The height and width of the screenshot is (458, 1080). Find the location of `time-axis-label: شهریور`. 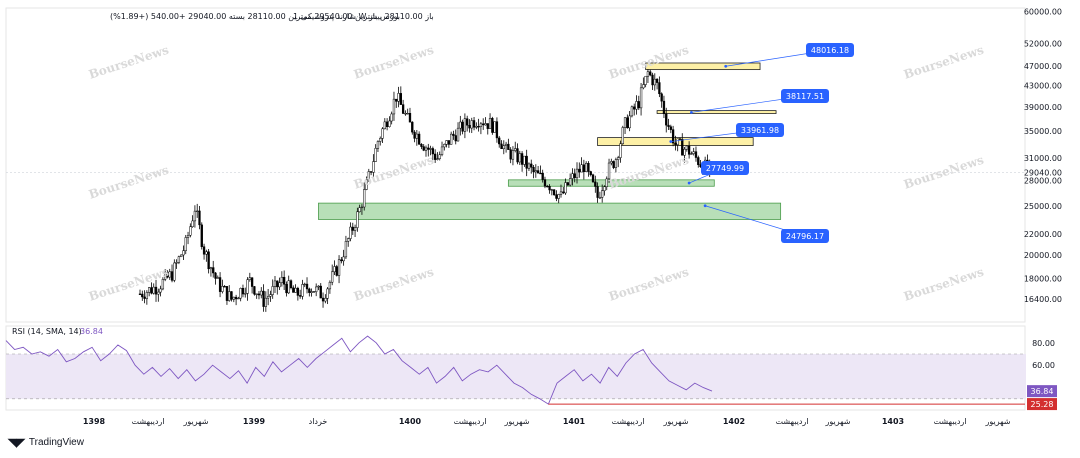

time-axis-label: شهریور is located at coordinates (195, 421).